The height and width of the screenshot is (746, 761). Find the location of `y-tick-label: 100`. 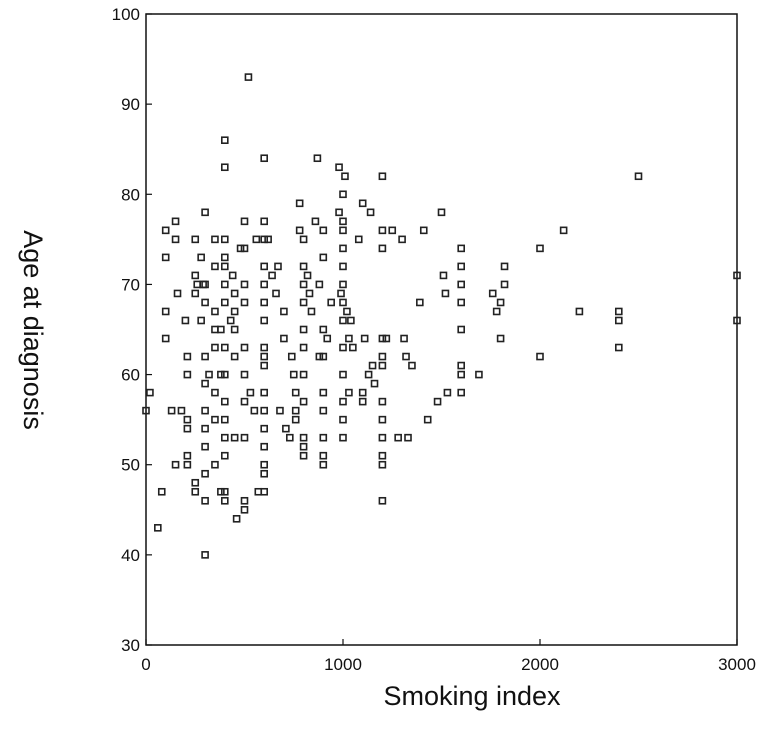

y-tick-label: 100 is located at coordinates (126, 14).